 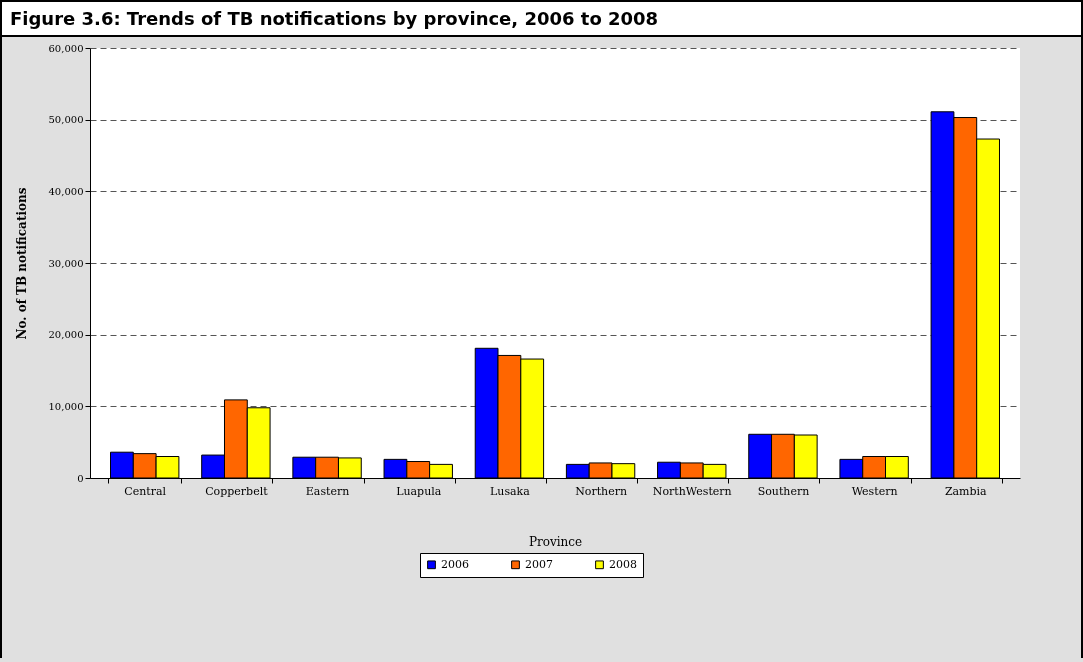 What do you see at coordinates (623, 564) in the screenshot?
I see `legend-label: 2008` at bounding box center [623, 564].